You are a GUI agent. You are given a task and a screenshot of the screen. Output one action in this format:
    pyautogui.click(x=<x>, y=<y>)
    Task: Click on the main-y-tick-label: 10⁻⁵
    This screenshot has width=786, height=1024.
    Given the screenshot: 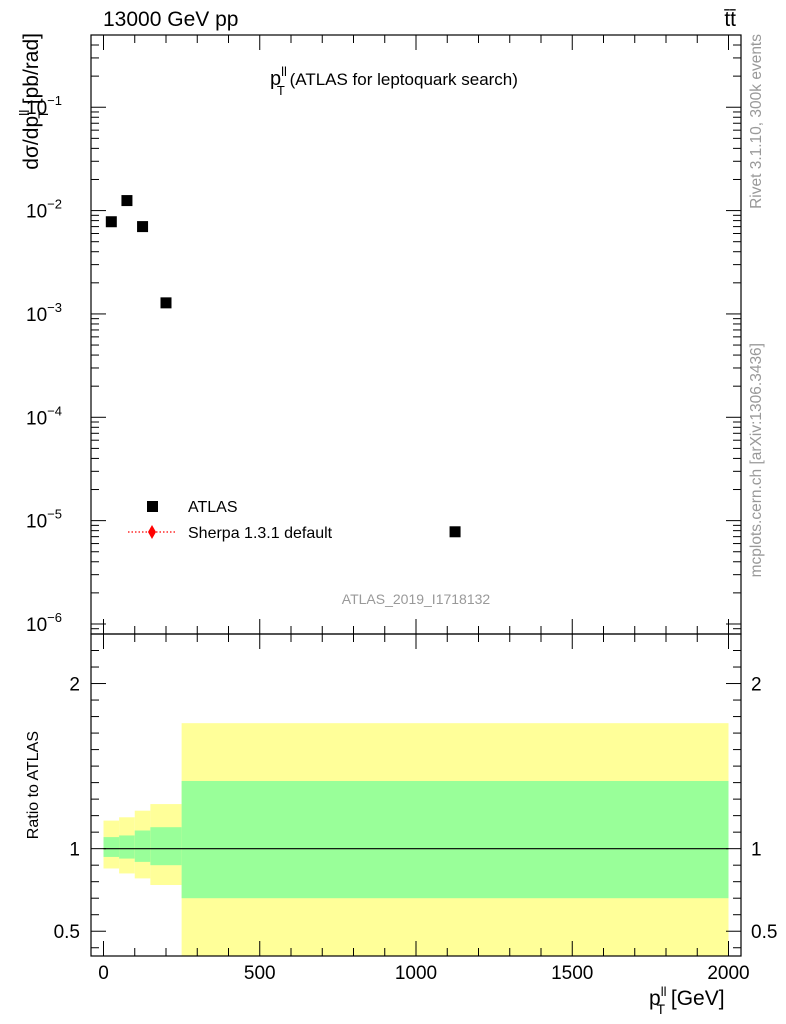 What is the action you would take?
    pyautogui.click(x=44, y=520)
    